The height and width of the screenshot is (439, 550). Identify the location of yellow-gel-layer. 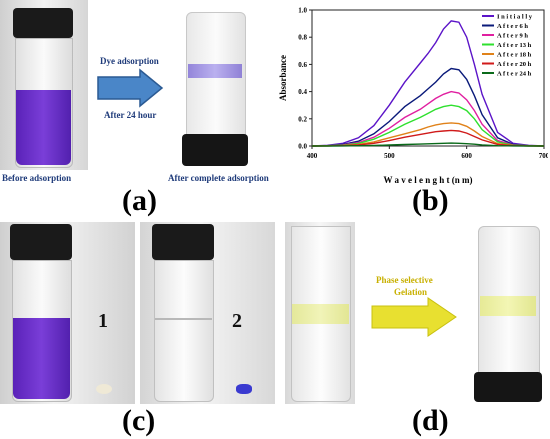
(508, 306).